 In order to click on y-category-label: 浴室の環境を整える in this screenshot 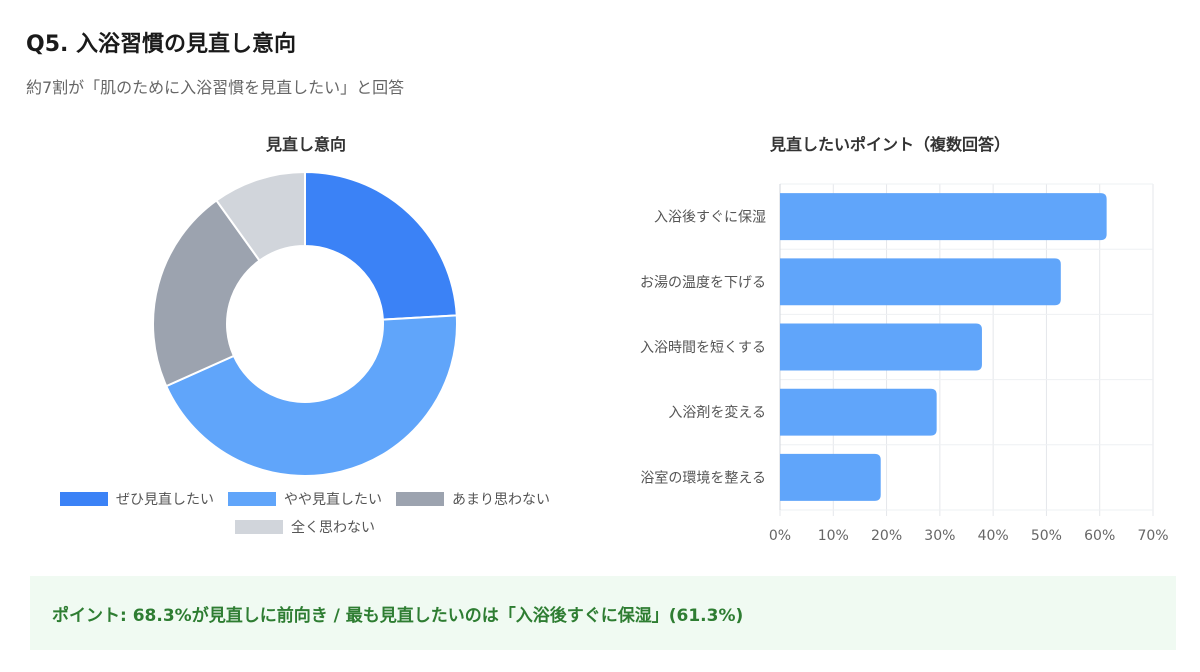, I will do `click(703, 477)`.